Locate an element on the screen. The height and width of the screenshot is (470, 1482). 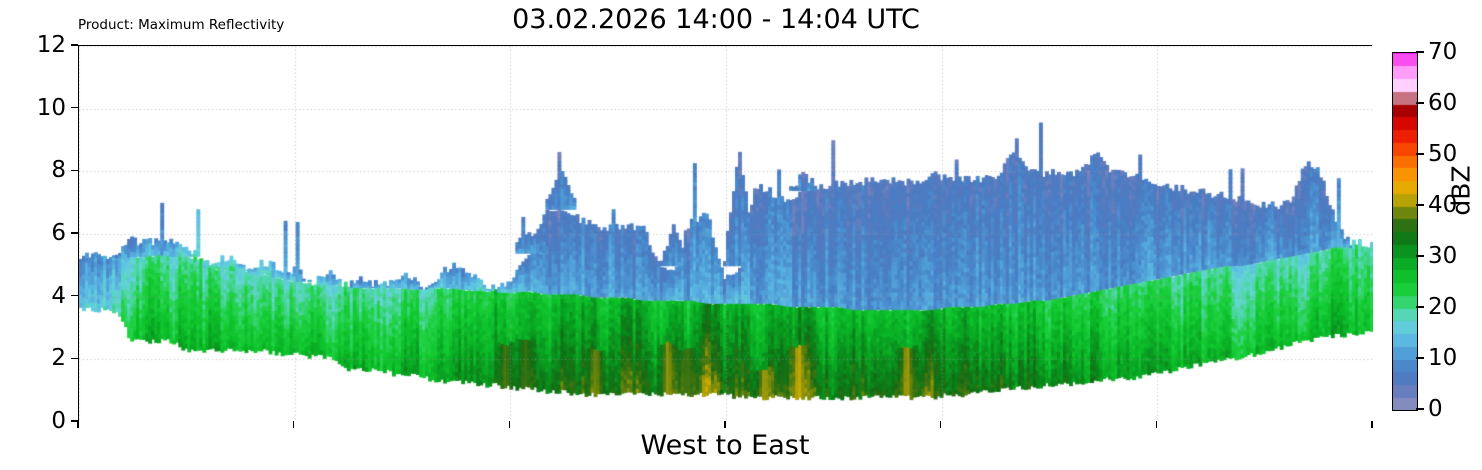
colorbar is located at coordinates (1405, 231).